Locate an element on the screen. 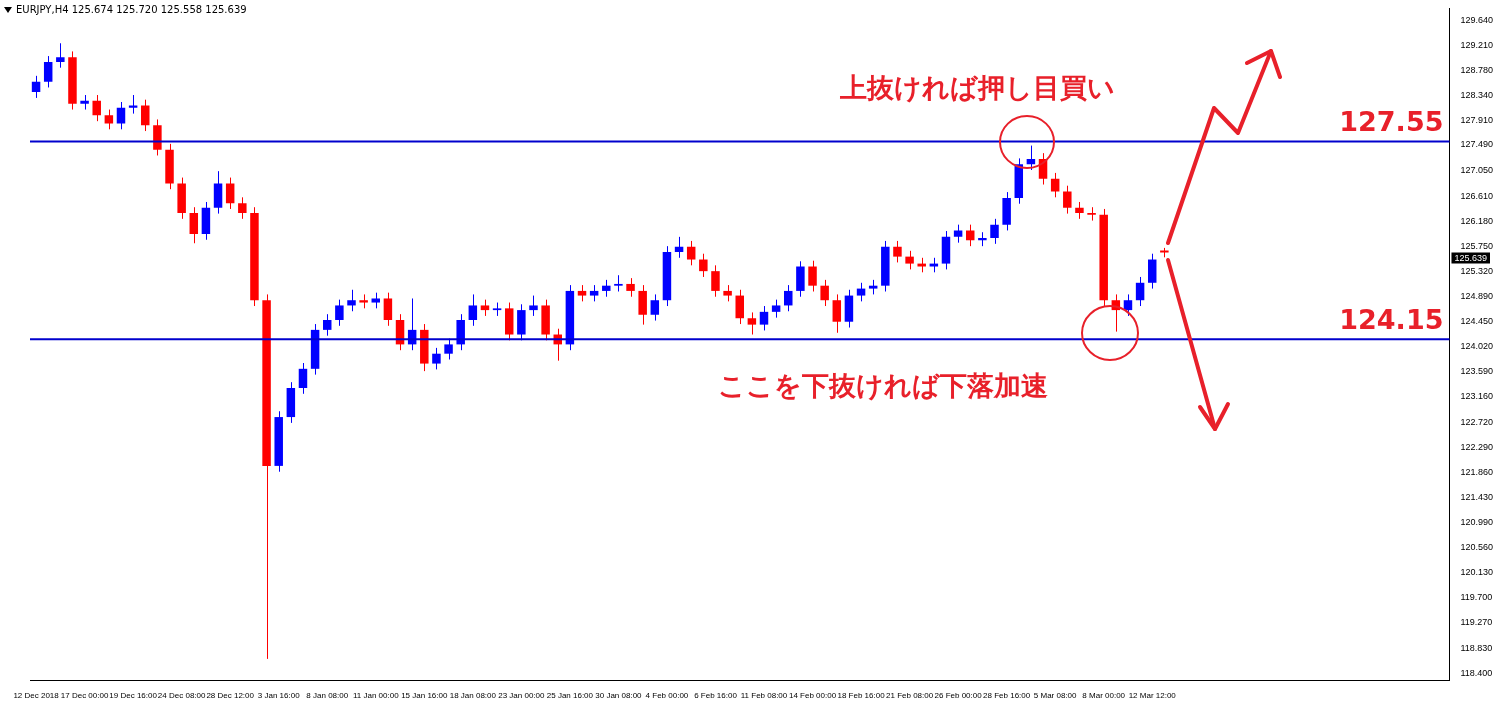 This screenshot has width=1500, height=704. ref-line-label: 124.15 is located at coordinates (1391, 319).